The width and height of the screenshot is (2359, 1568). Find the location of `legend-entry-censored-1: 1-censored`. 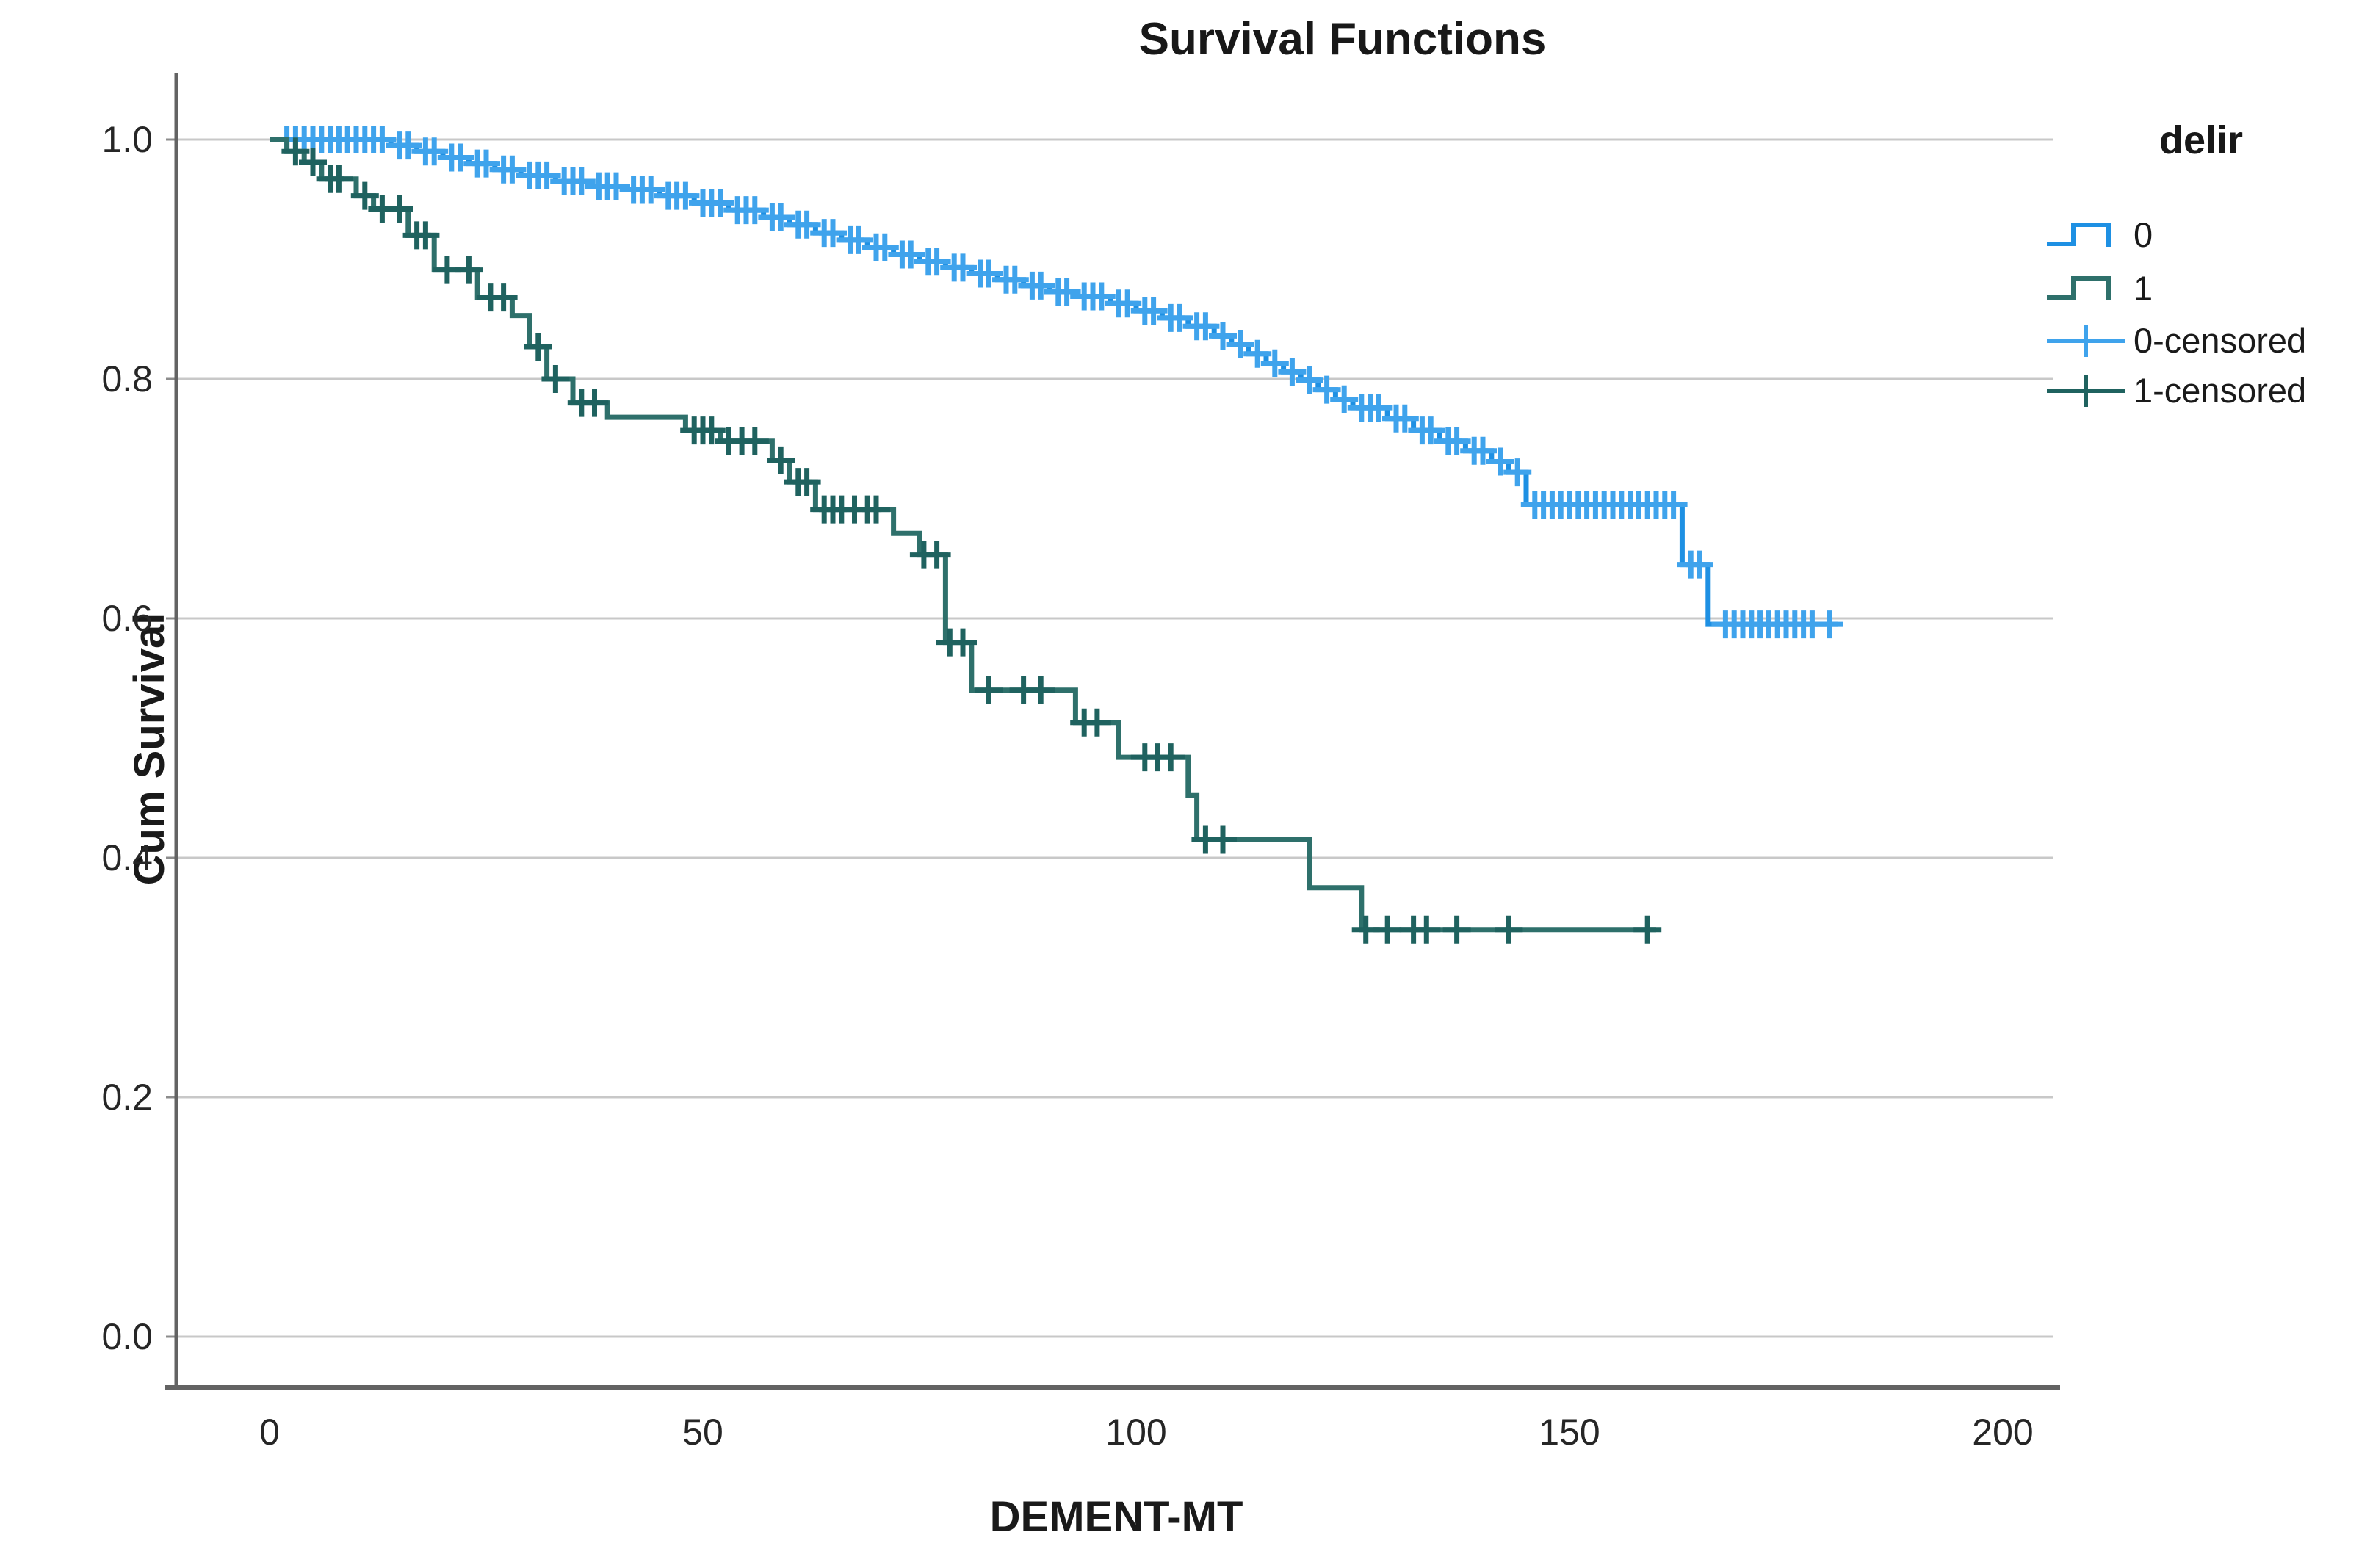

legend-entry-censored-1: 1-censored is located at coordinates (2175, 390).